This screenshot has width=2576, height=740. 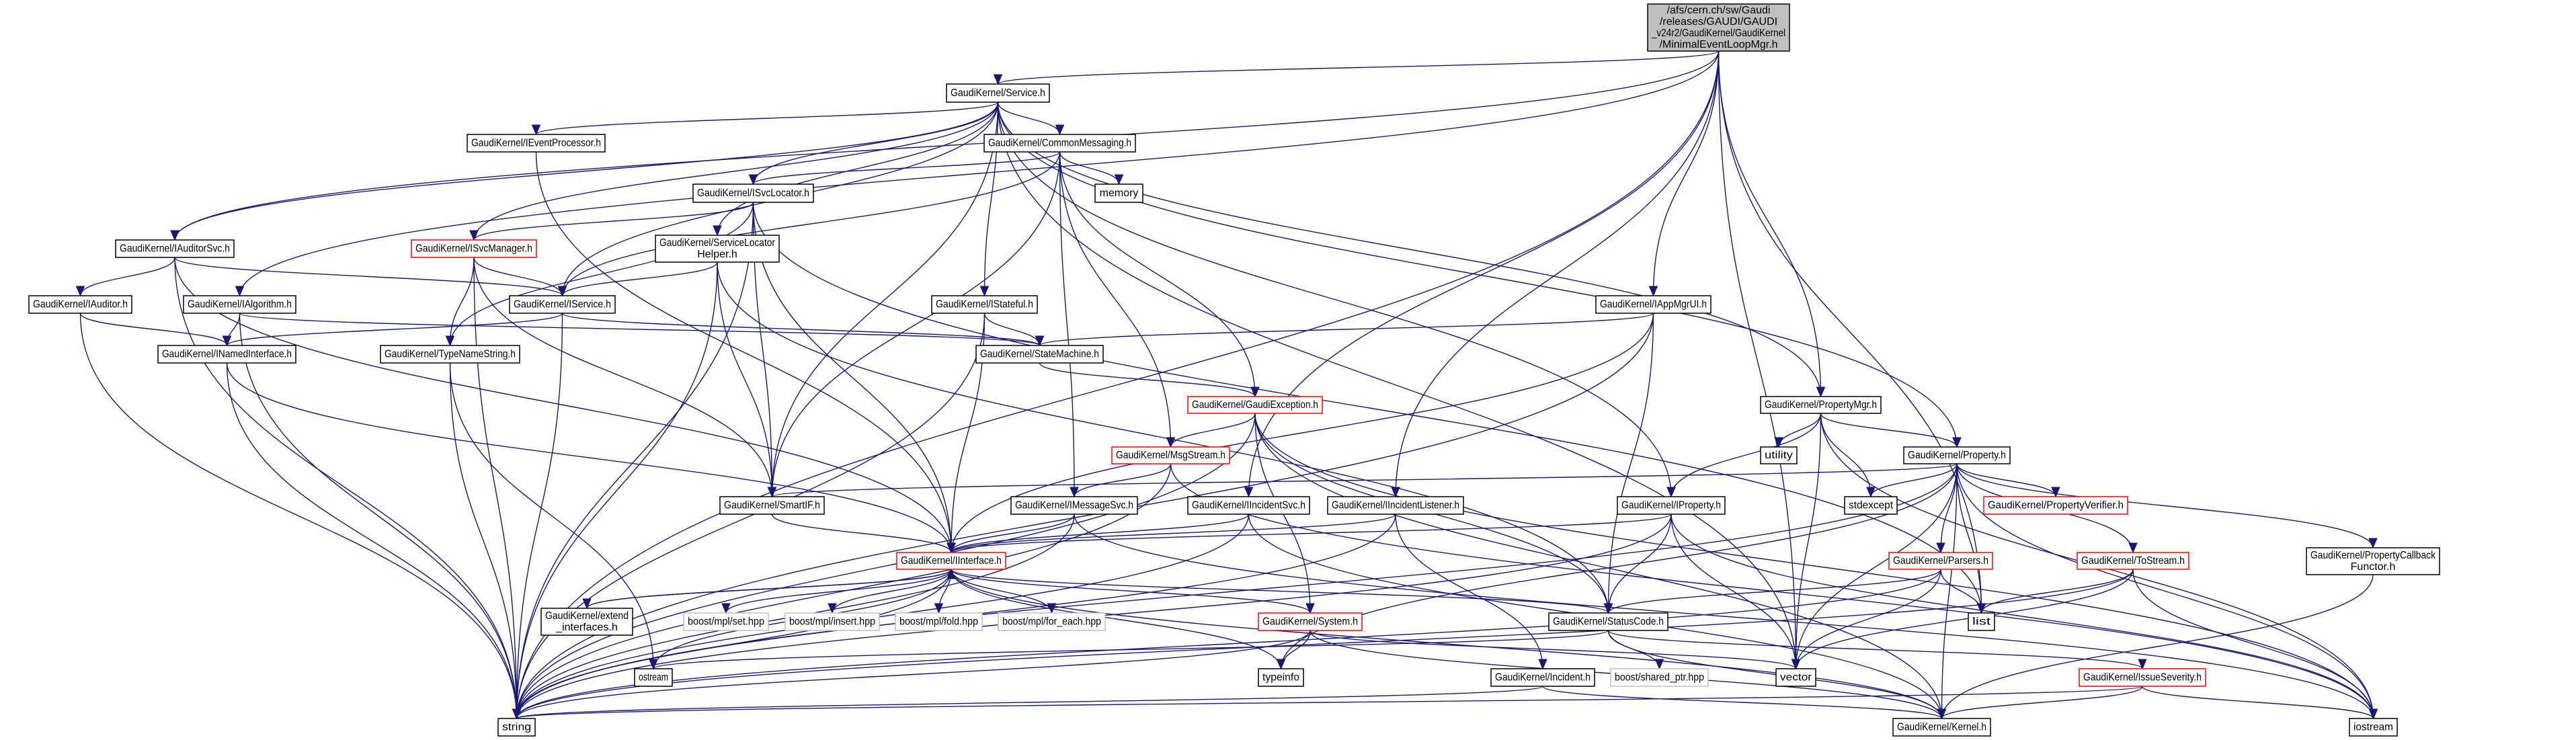 I want to click on edge-isvcmanager-to-typenamestring, so click(x=462, y=301).